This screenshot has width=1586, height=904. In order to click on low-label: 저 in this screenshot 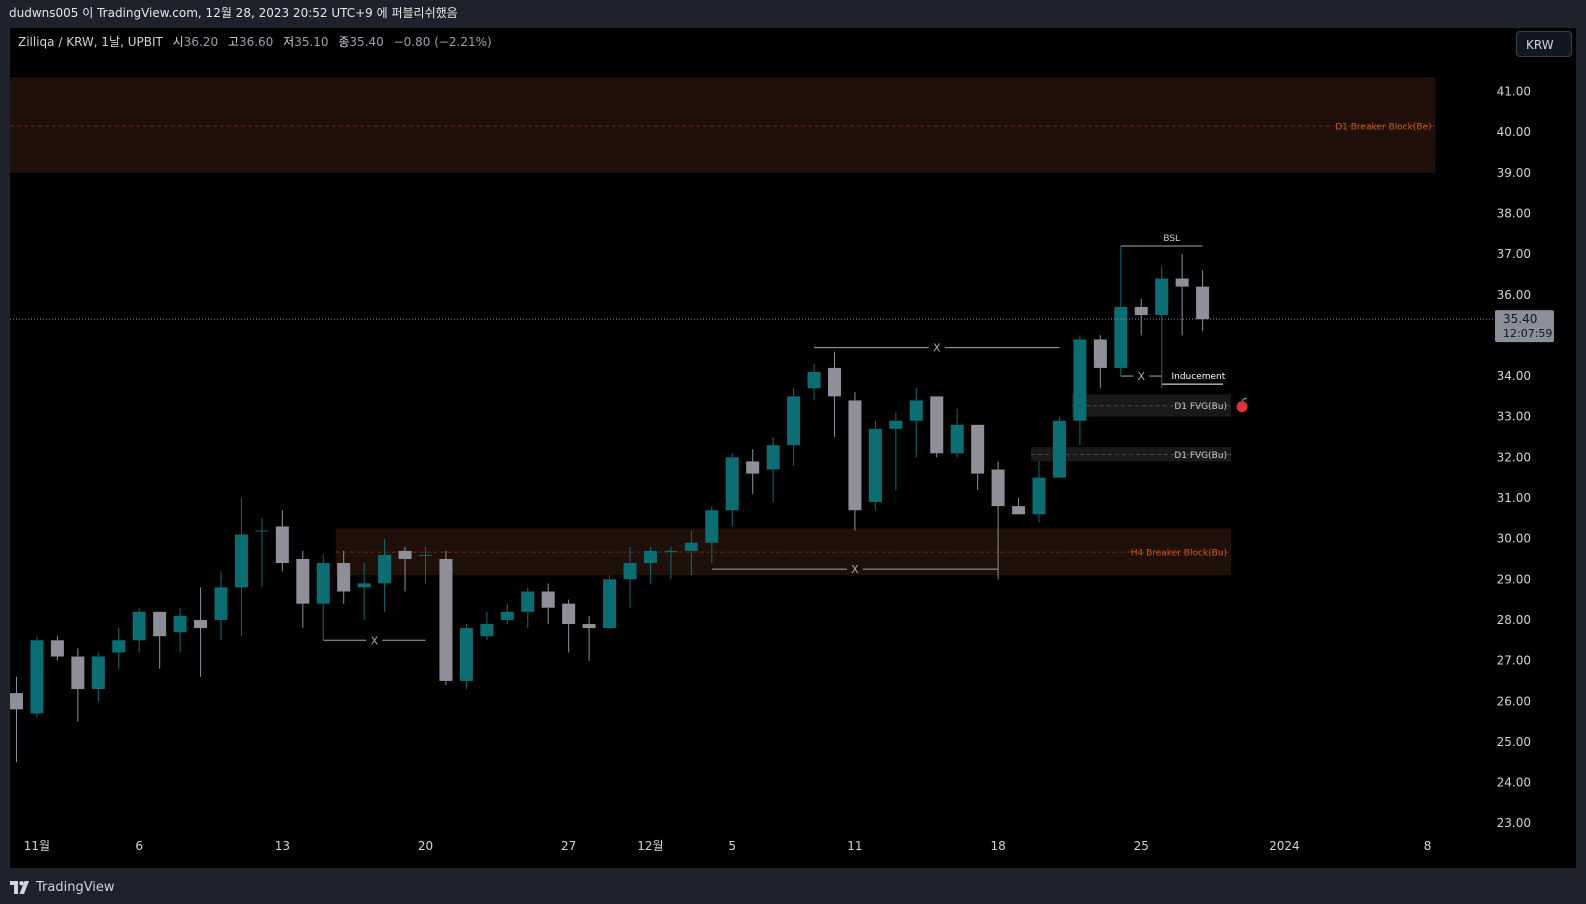, I will do `click(289, 42)`.